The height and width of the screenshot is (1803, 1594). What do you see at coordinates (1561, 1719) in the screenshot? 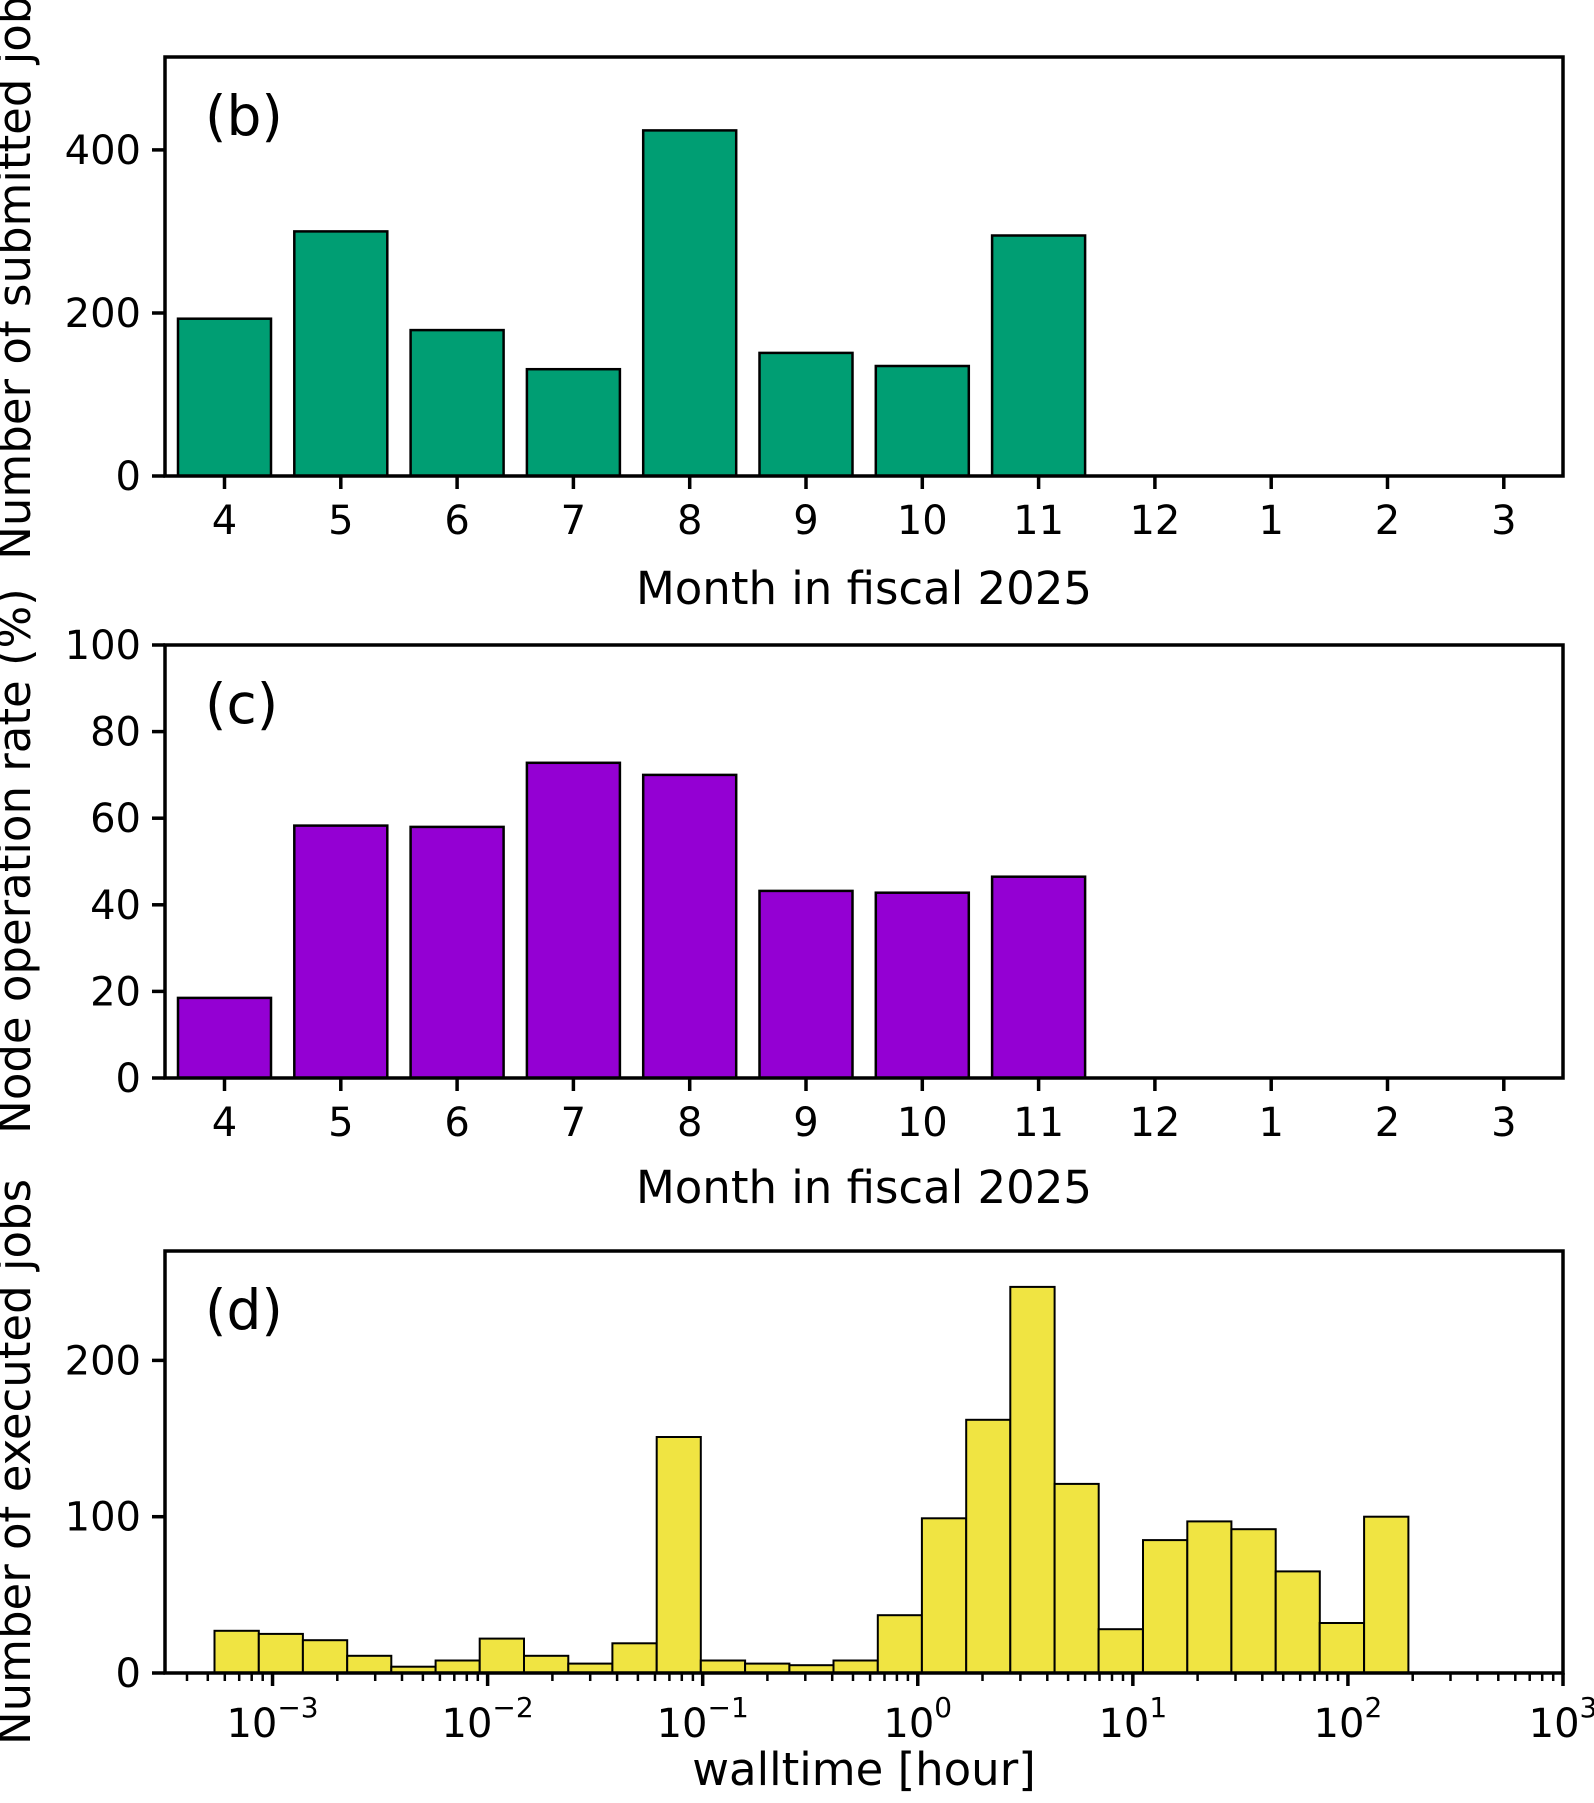
I see `x-tick-label: 10³` at bounding box center [1561, 1719].